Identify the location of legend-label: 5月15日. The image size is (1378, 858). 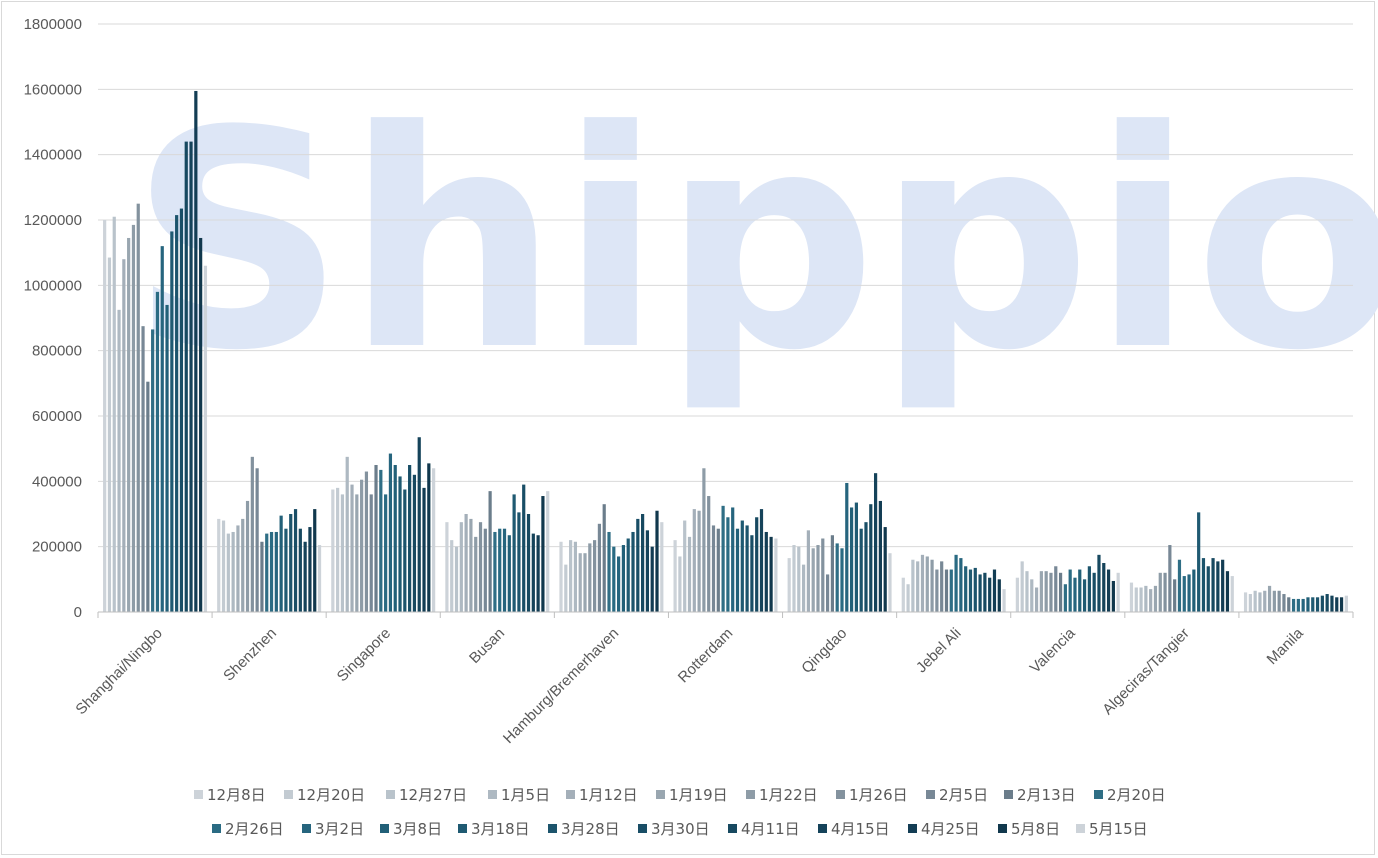
(1118, 829).